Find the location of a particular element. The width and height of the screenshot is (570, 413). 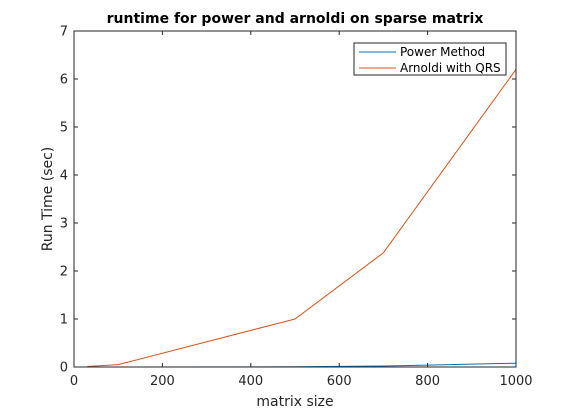

y-tick-label: 6 is located at coordinates (64, 80).